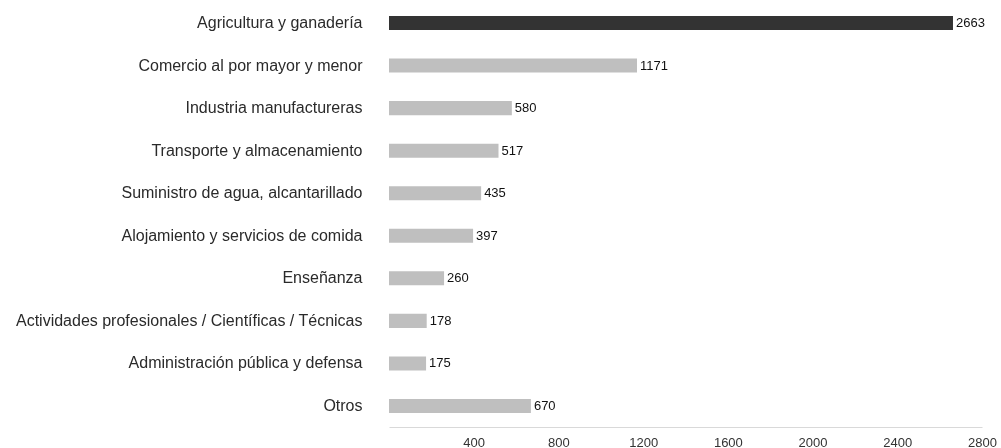  Describe the element at coordinates (982, 441) in the screenshot. I see `x-tick-label: 2800` at that location.